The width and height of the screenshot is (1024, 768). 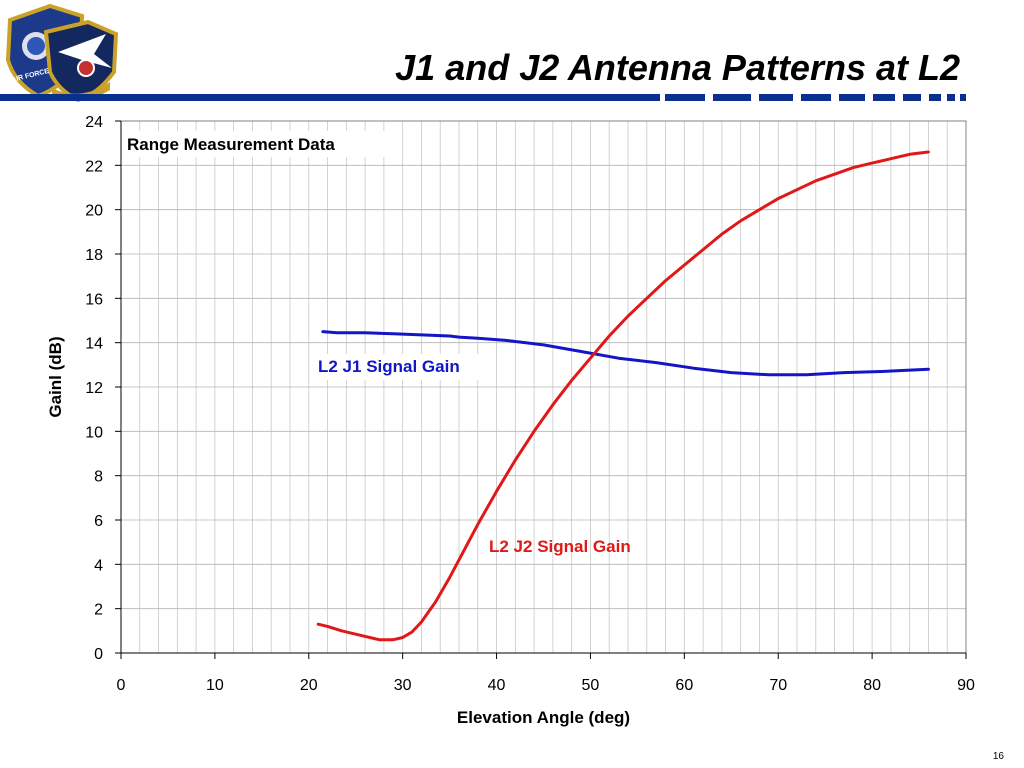 I want to click on annotation-background, so click(x=254, y=144).